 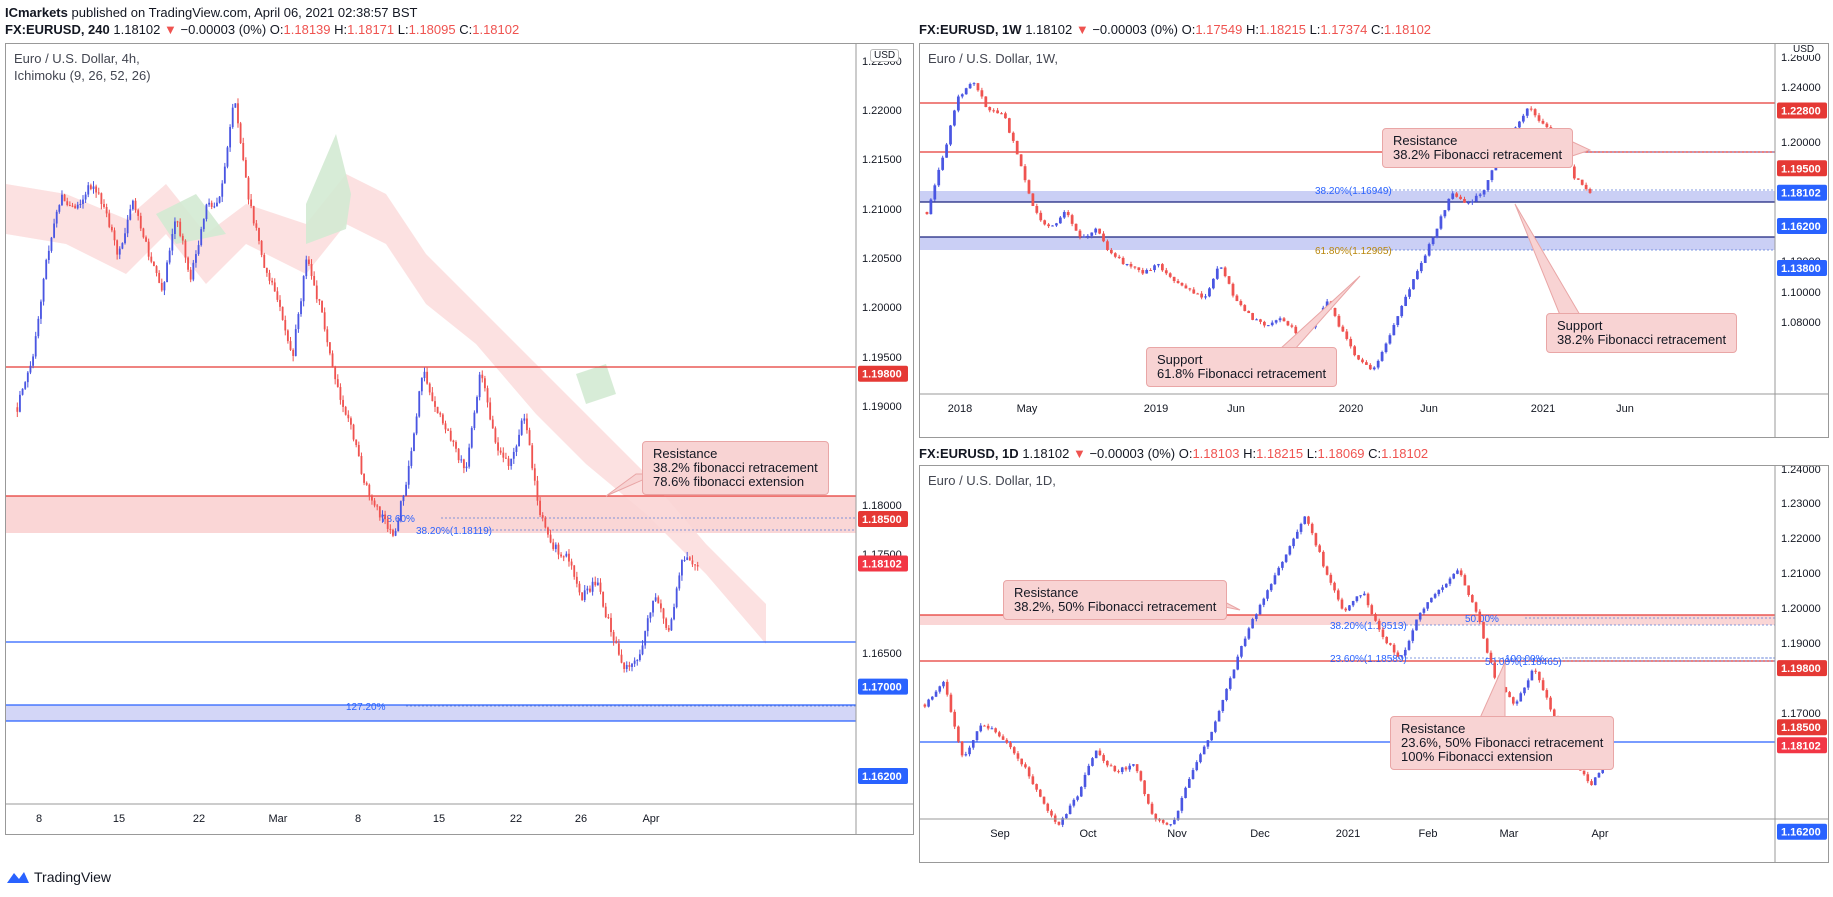 I want to click on callout-line: Resistance, so click(x=1433, y=728).